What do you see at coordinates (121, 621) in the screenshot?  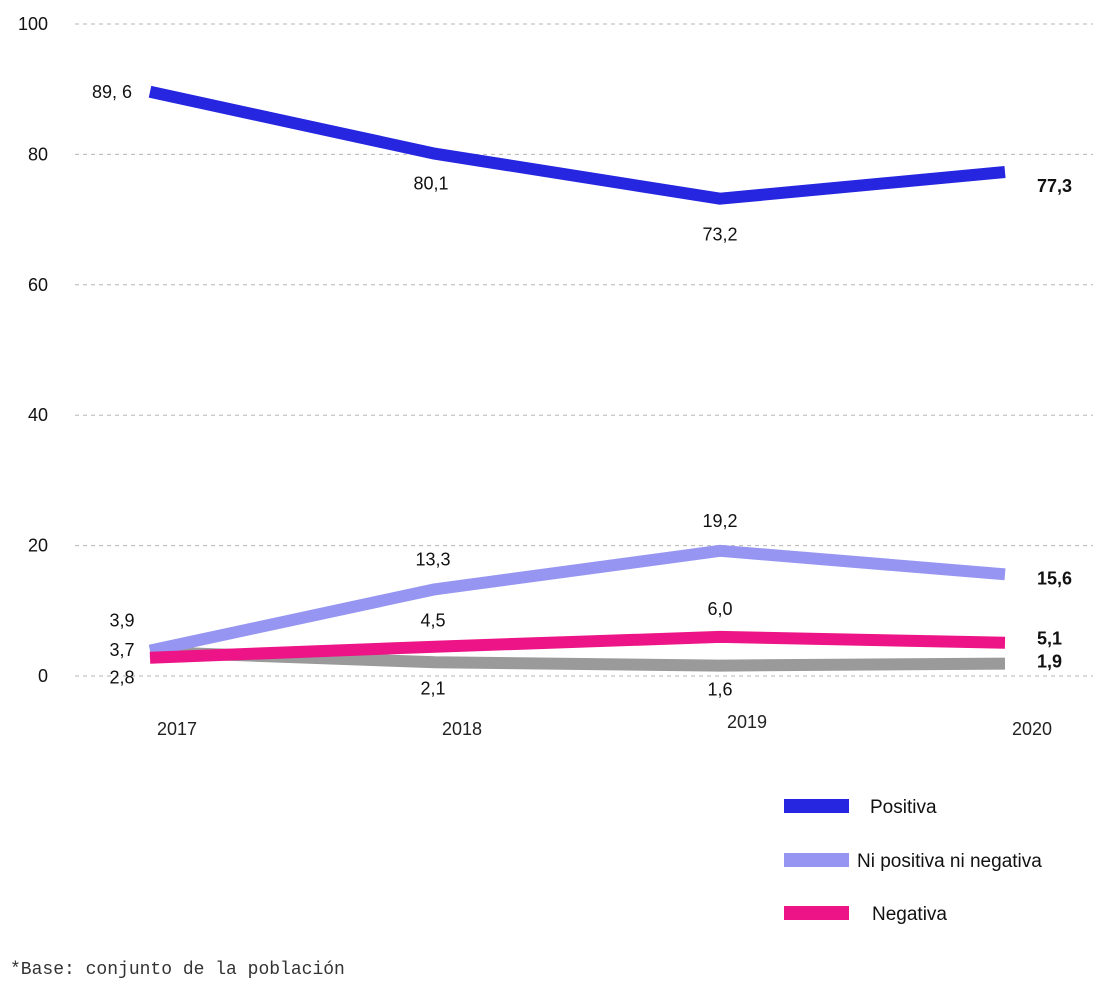 I see `data-label: 3,9` at bounding box center [121, 621].